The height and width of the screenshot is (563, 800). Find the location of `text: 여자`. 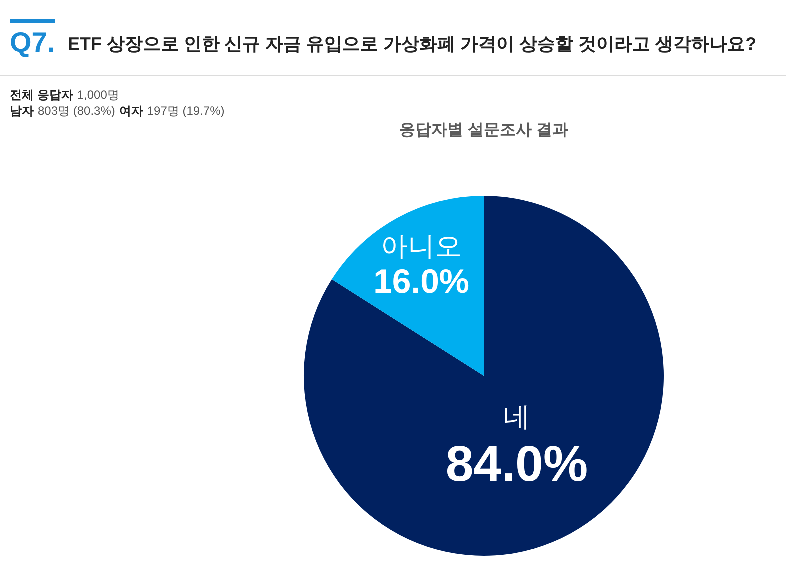

text: 여자 is located at coordinates (131, 111).